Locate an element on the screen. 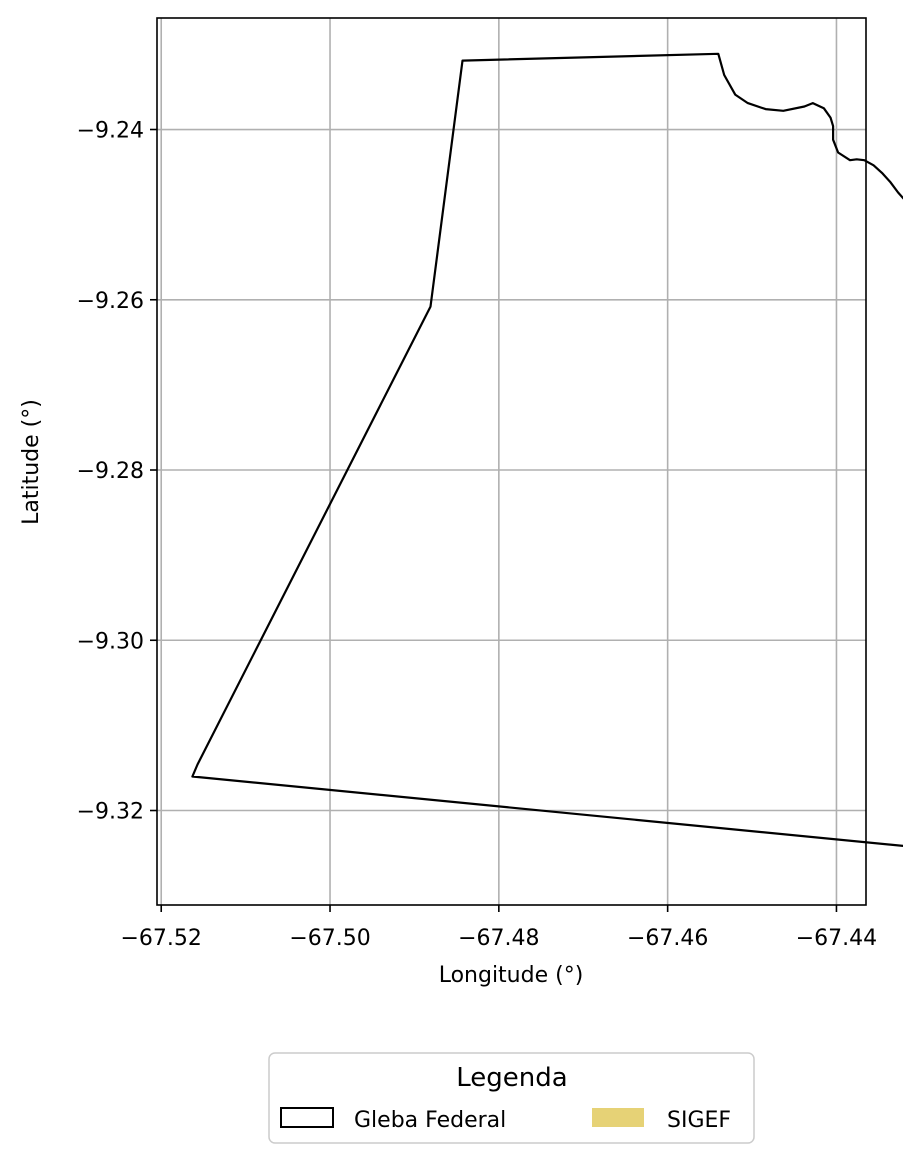 The height and width of the screenshot is (1163, 903). legend: Legenda Gleba Federal SIGEF is located at coordinates (511, 1098).